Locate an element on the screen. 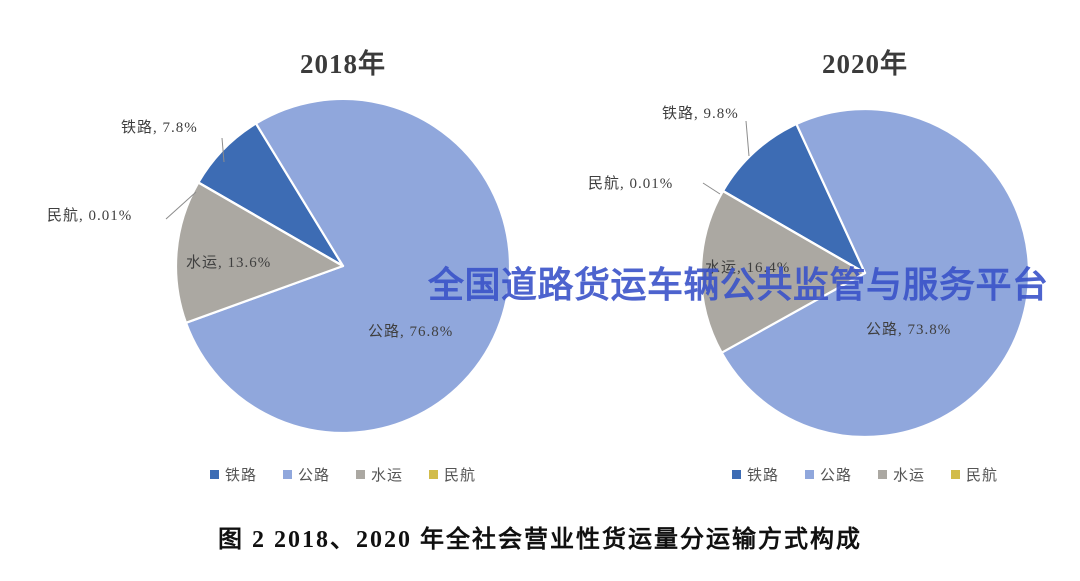  figure-caption: 图 2 2018、2020 年全社会营业性货运量分运输方式构成 is located at coordinates (540, 540).